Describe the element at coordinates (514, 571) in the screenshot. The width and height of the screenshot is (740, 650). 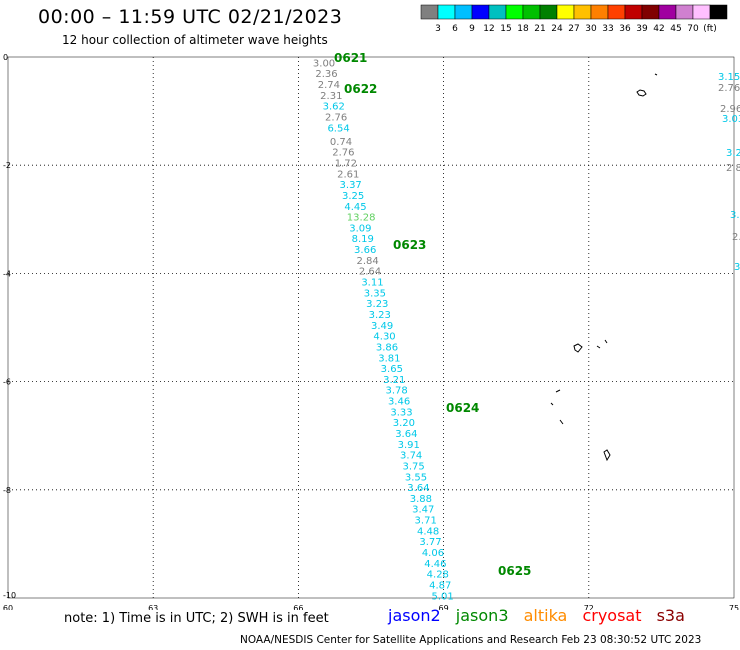
I see `pass-label: 0625` at that location.